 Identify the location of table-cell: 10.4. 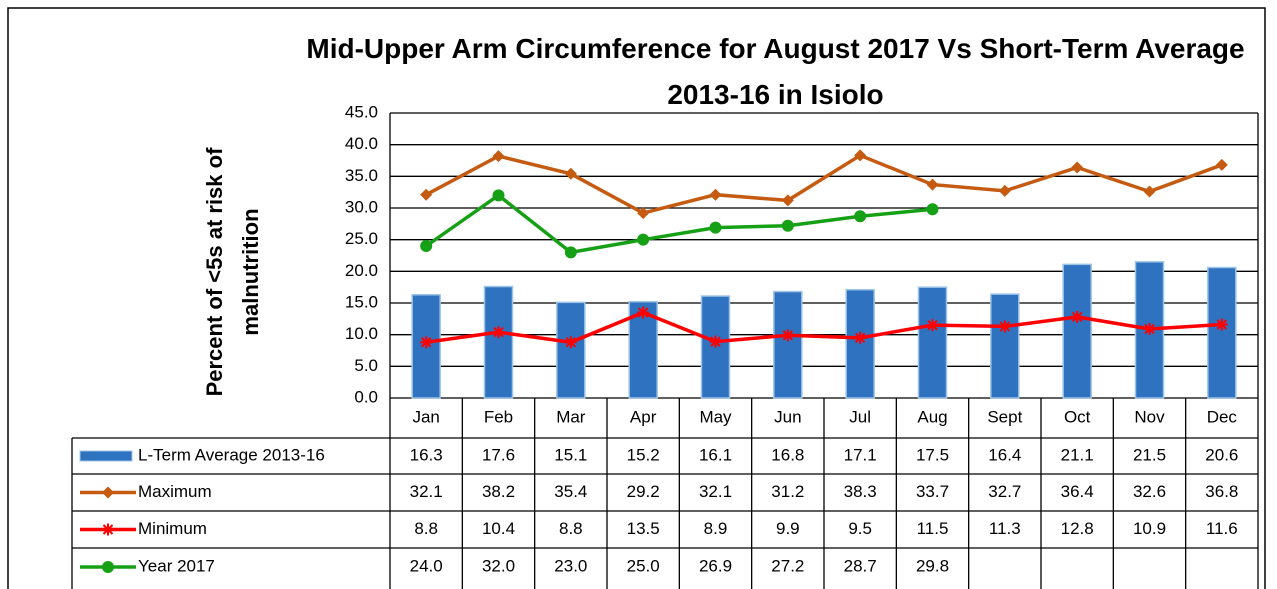
(498, 528).